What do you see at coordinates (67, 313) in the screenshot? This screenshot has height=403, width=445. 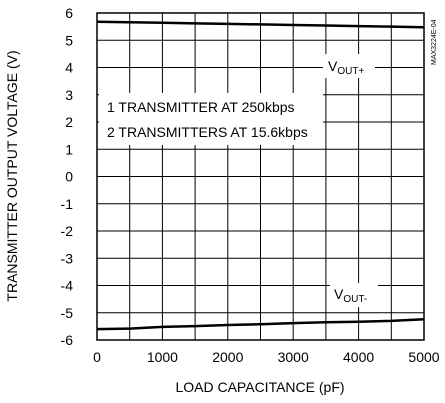 I see `y-tick-label: -5` at bounding box center [67, 313].